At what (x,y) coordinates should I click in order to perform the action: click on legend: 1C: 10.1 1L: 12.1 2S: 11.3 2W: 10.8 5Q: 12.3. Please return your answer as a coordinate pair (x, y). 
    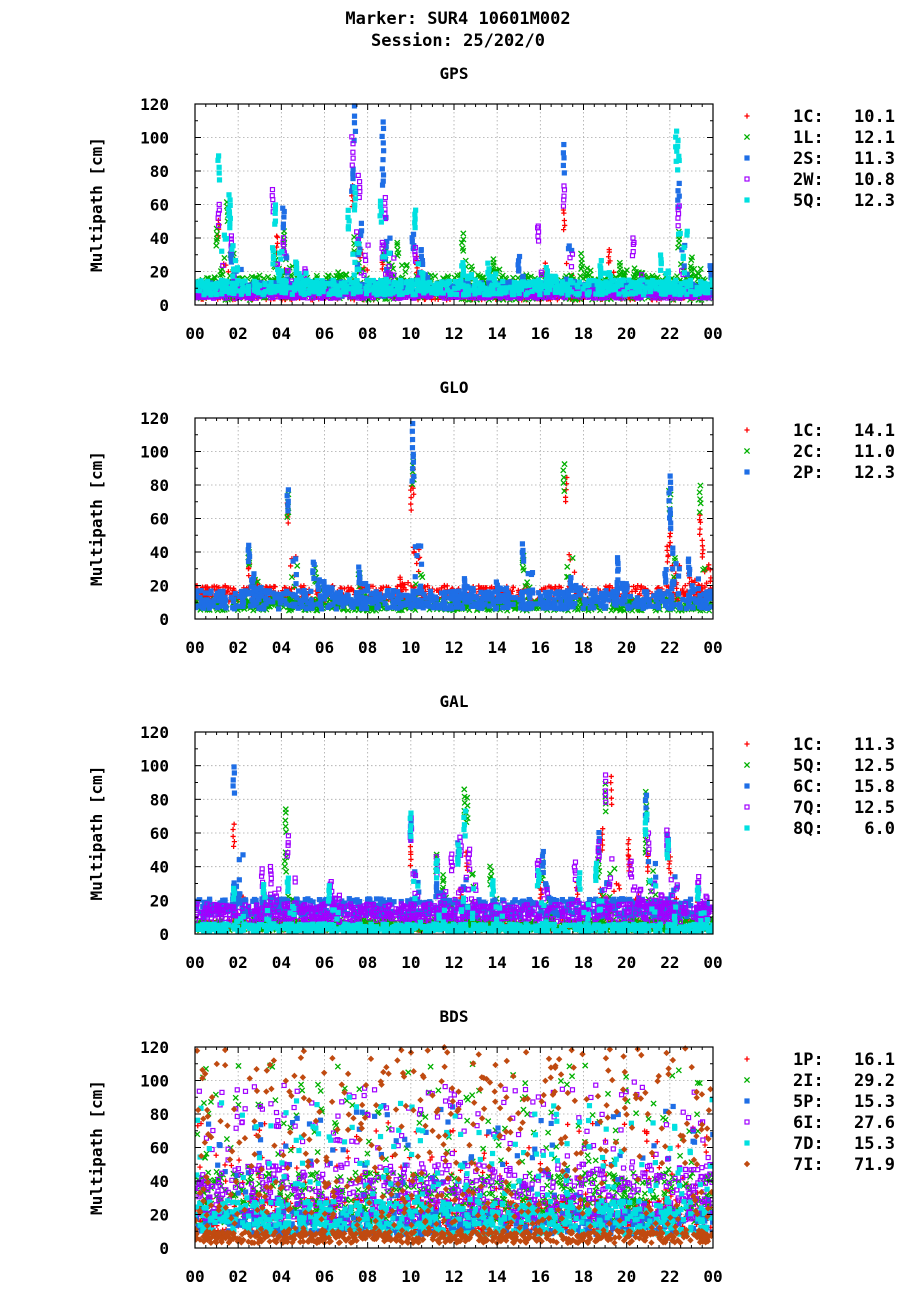
    Looking at the image, I should click on (819, 159).